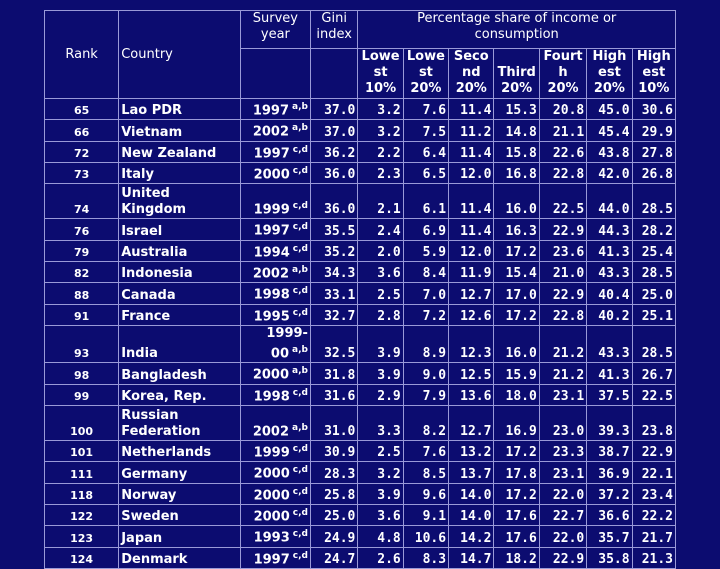 The height and width of the screenshot is (569, 720). I want to click on country-cell: Australia, so click(179, 250).